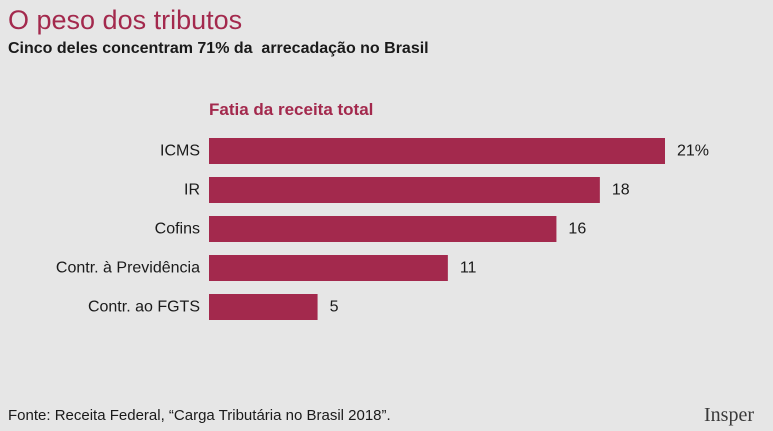 The image size is (773, 431). I want to click on panel-title: Fatia da receita total, so click(291, 109).